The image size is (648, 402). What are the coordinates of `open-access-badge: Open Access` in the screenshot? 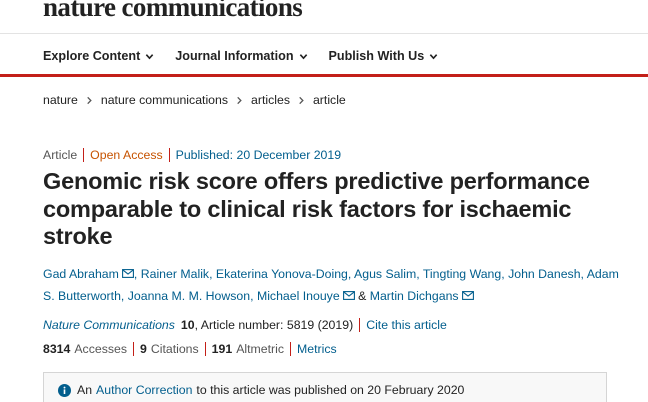 It's located at (126, 155).